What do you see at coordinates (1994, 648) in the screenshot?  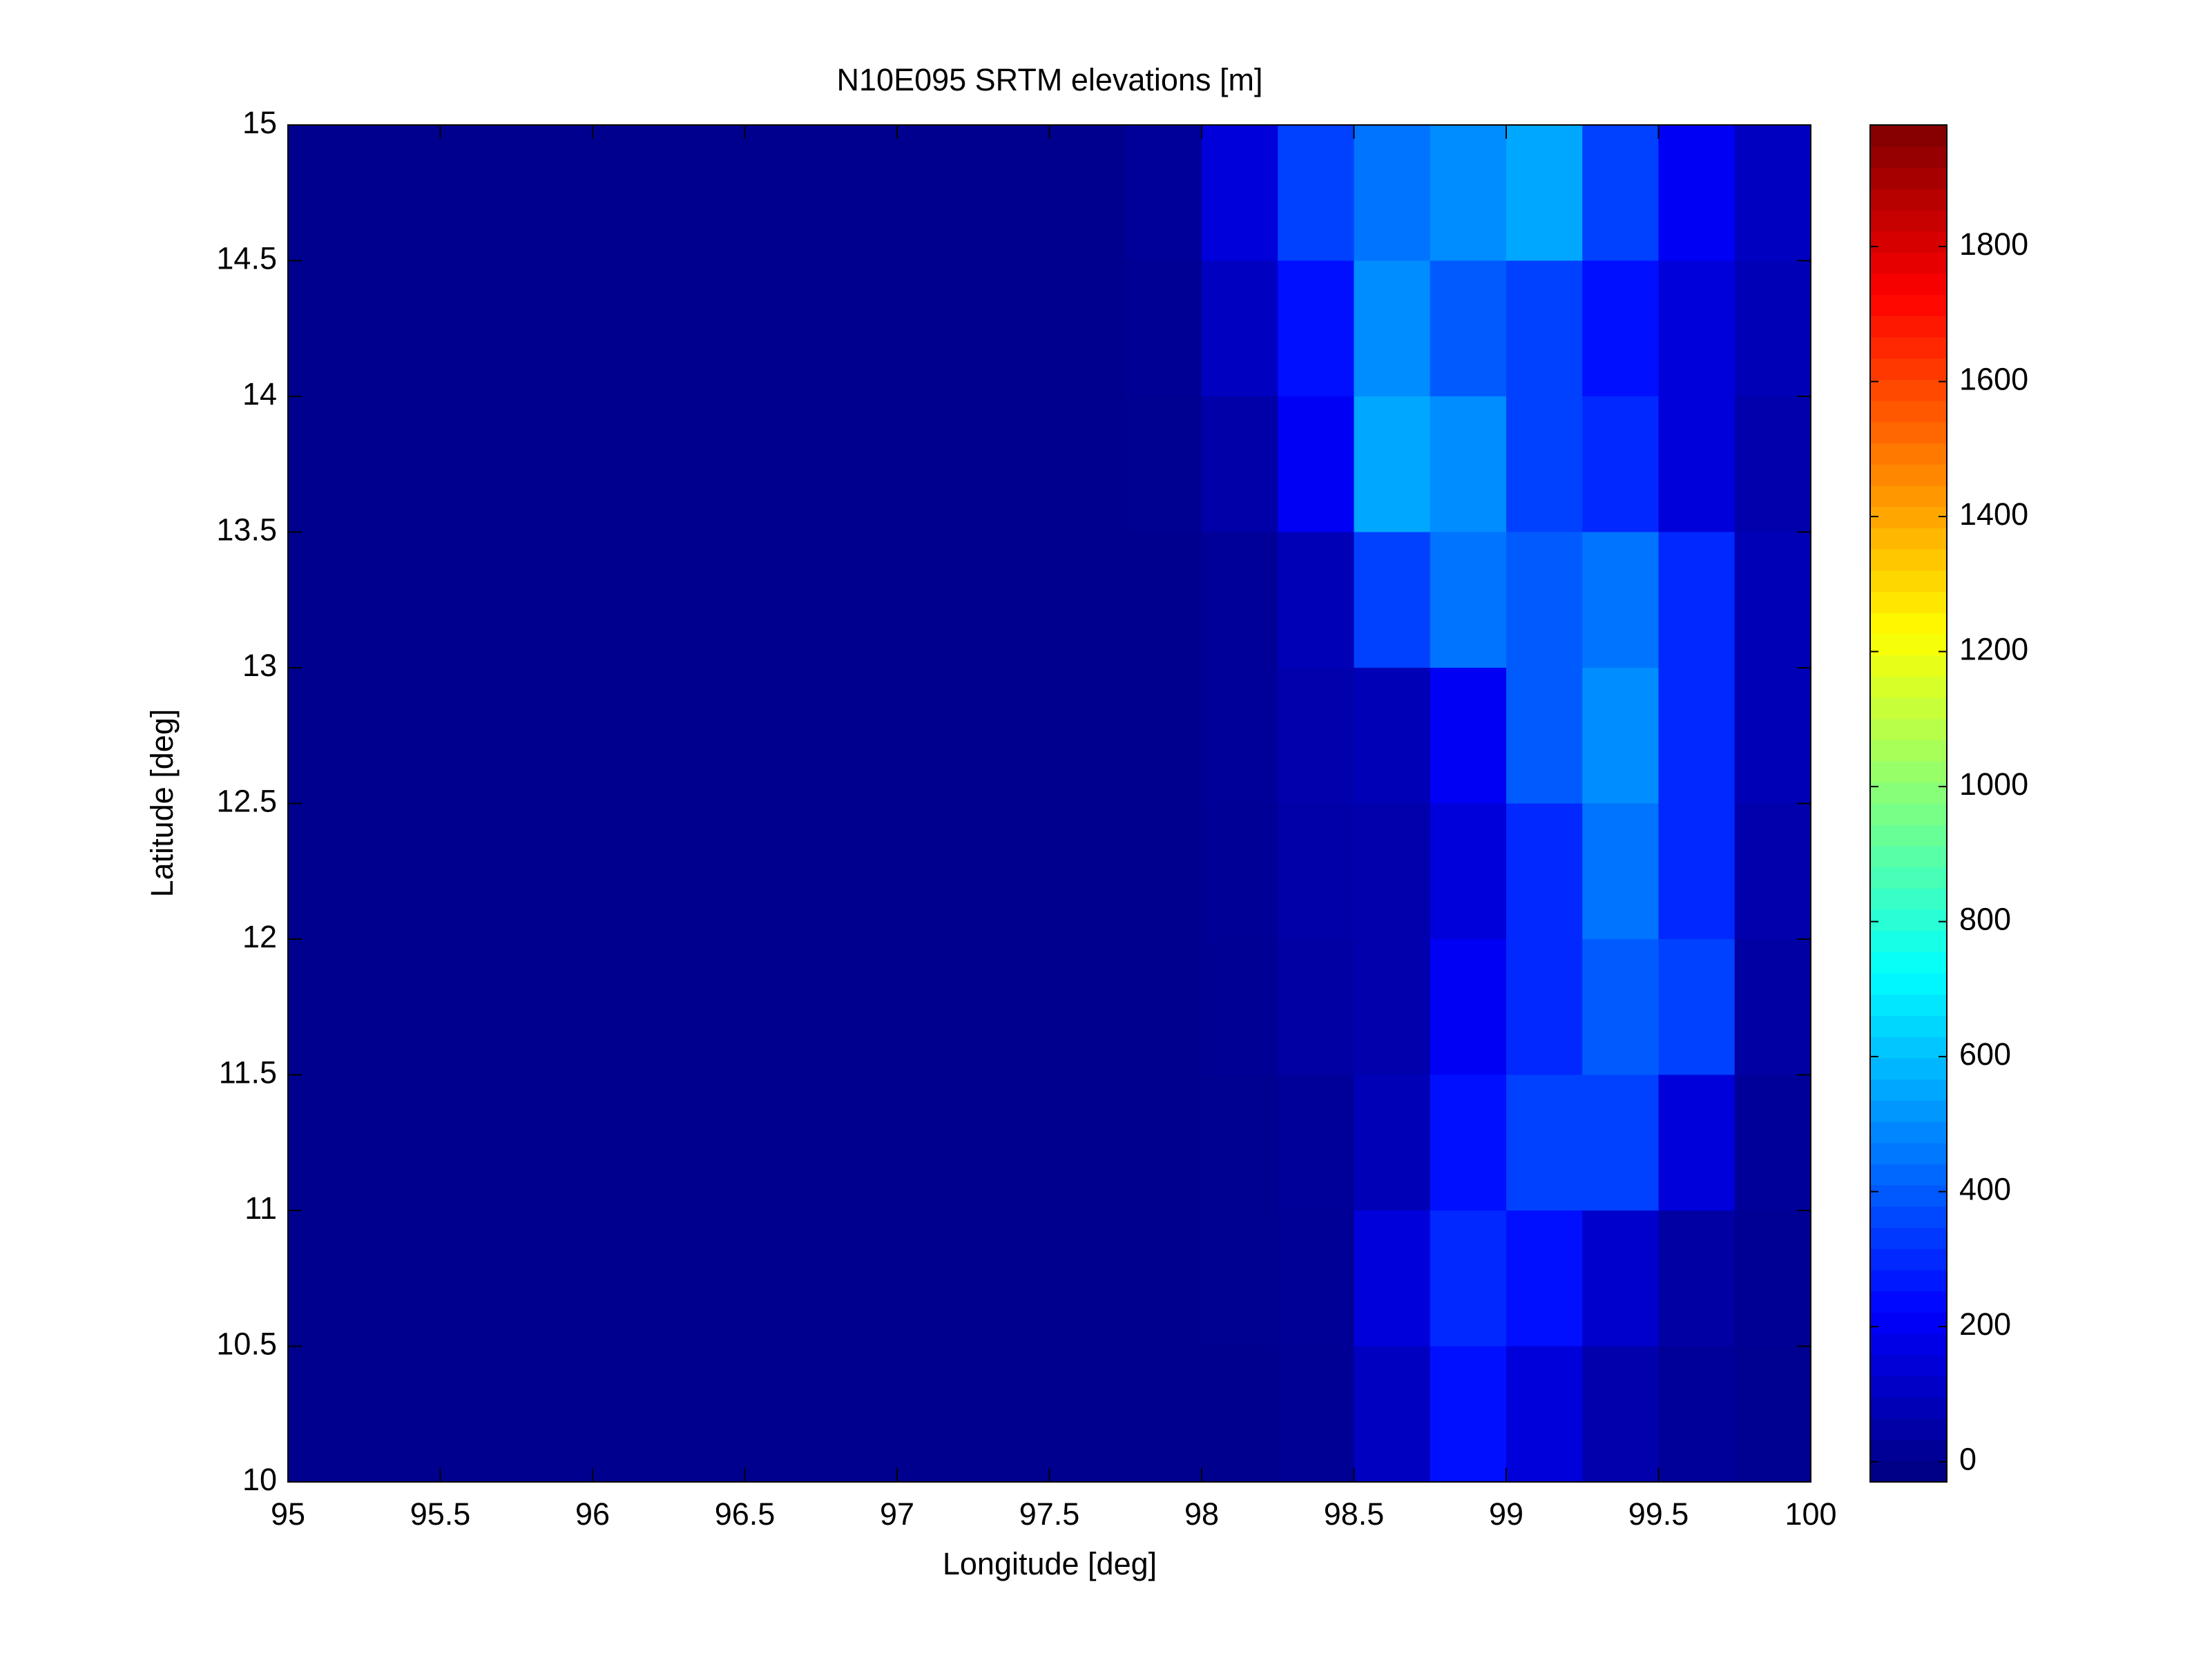 I see `colorbar-tick-label: 1200` at bounding box center [1994, 648].